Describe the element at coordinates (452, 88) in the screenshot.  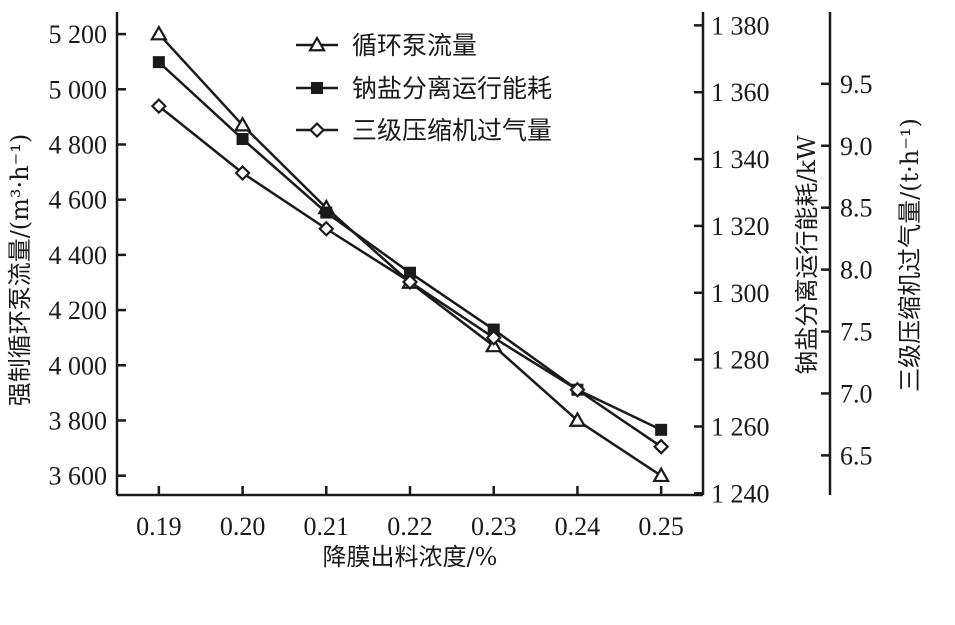
I see `legend-label-2: 钠盐分离运行能耗` at that location.